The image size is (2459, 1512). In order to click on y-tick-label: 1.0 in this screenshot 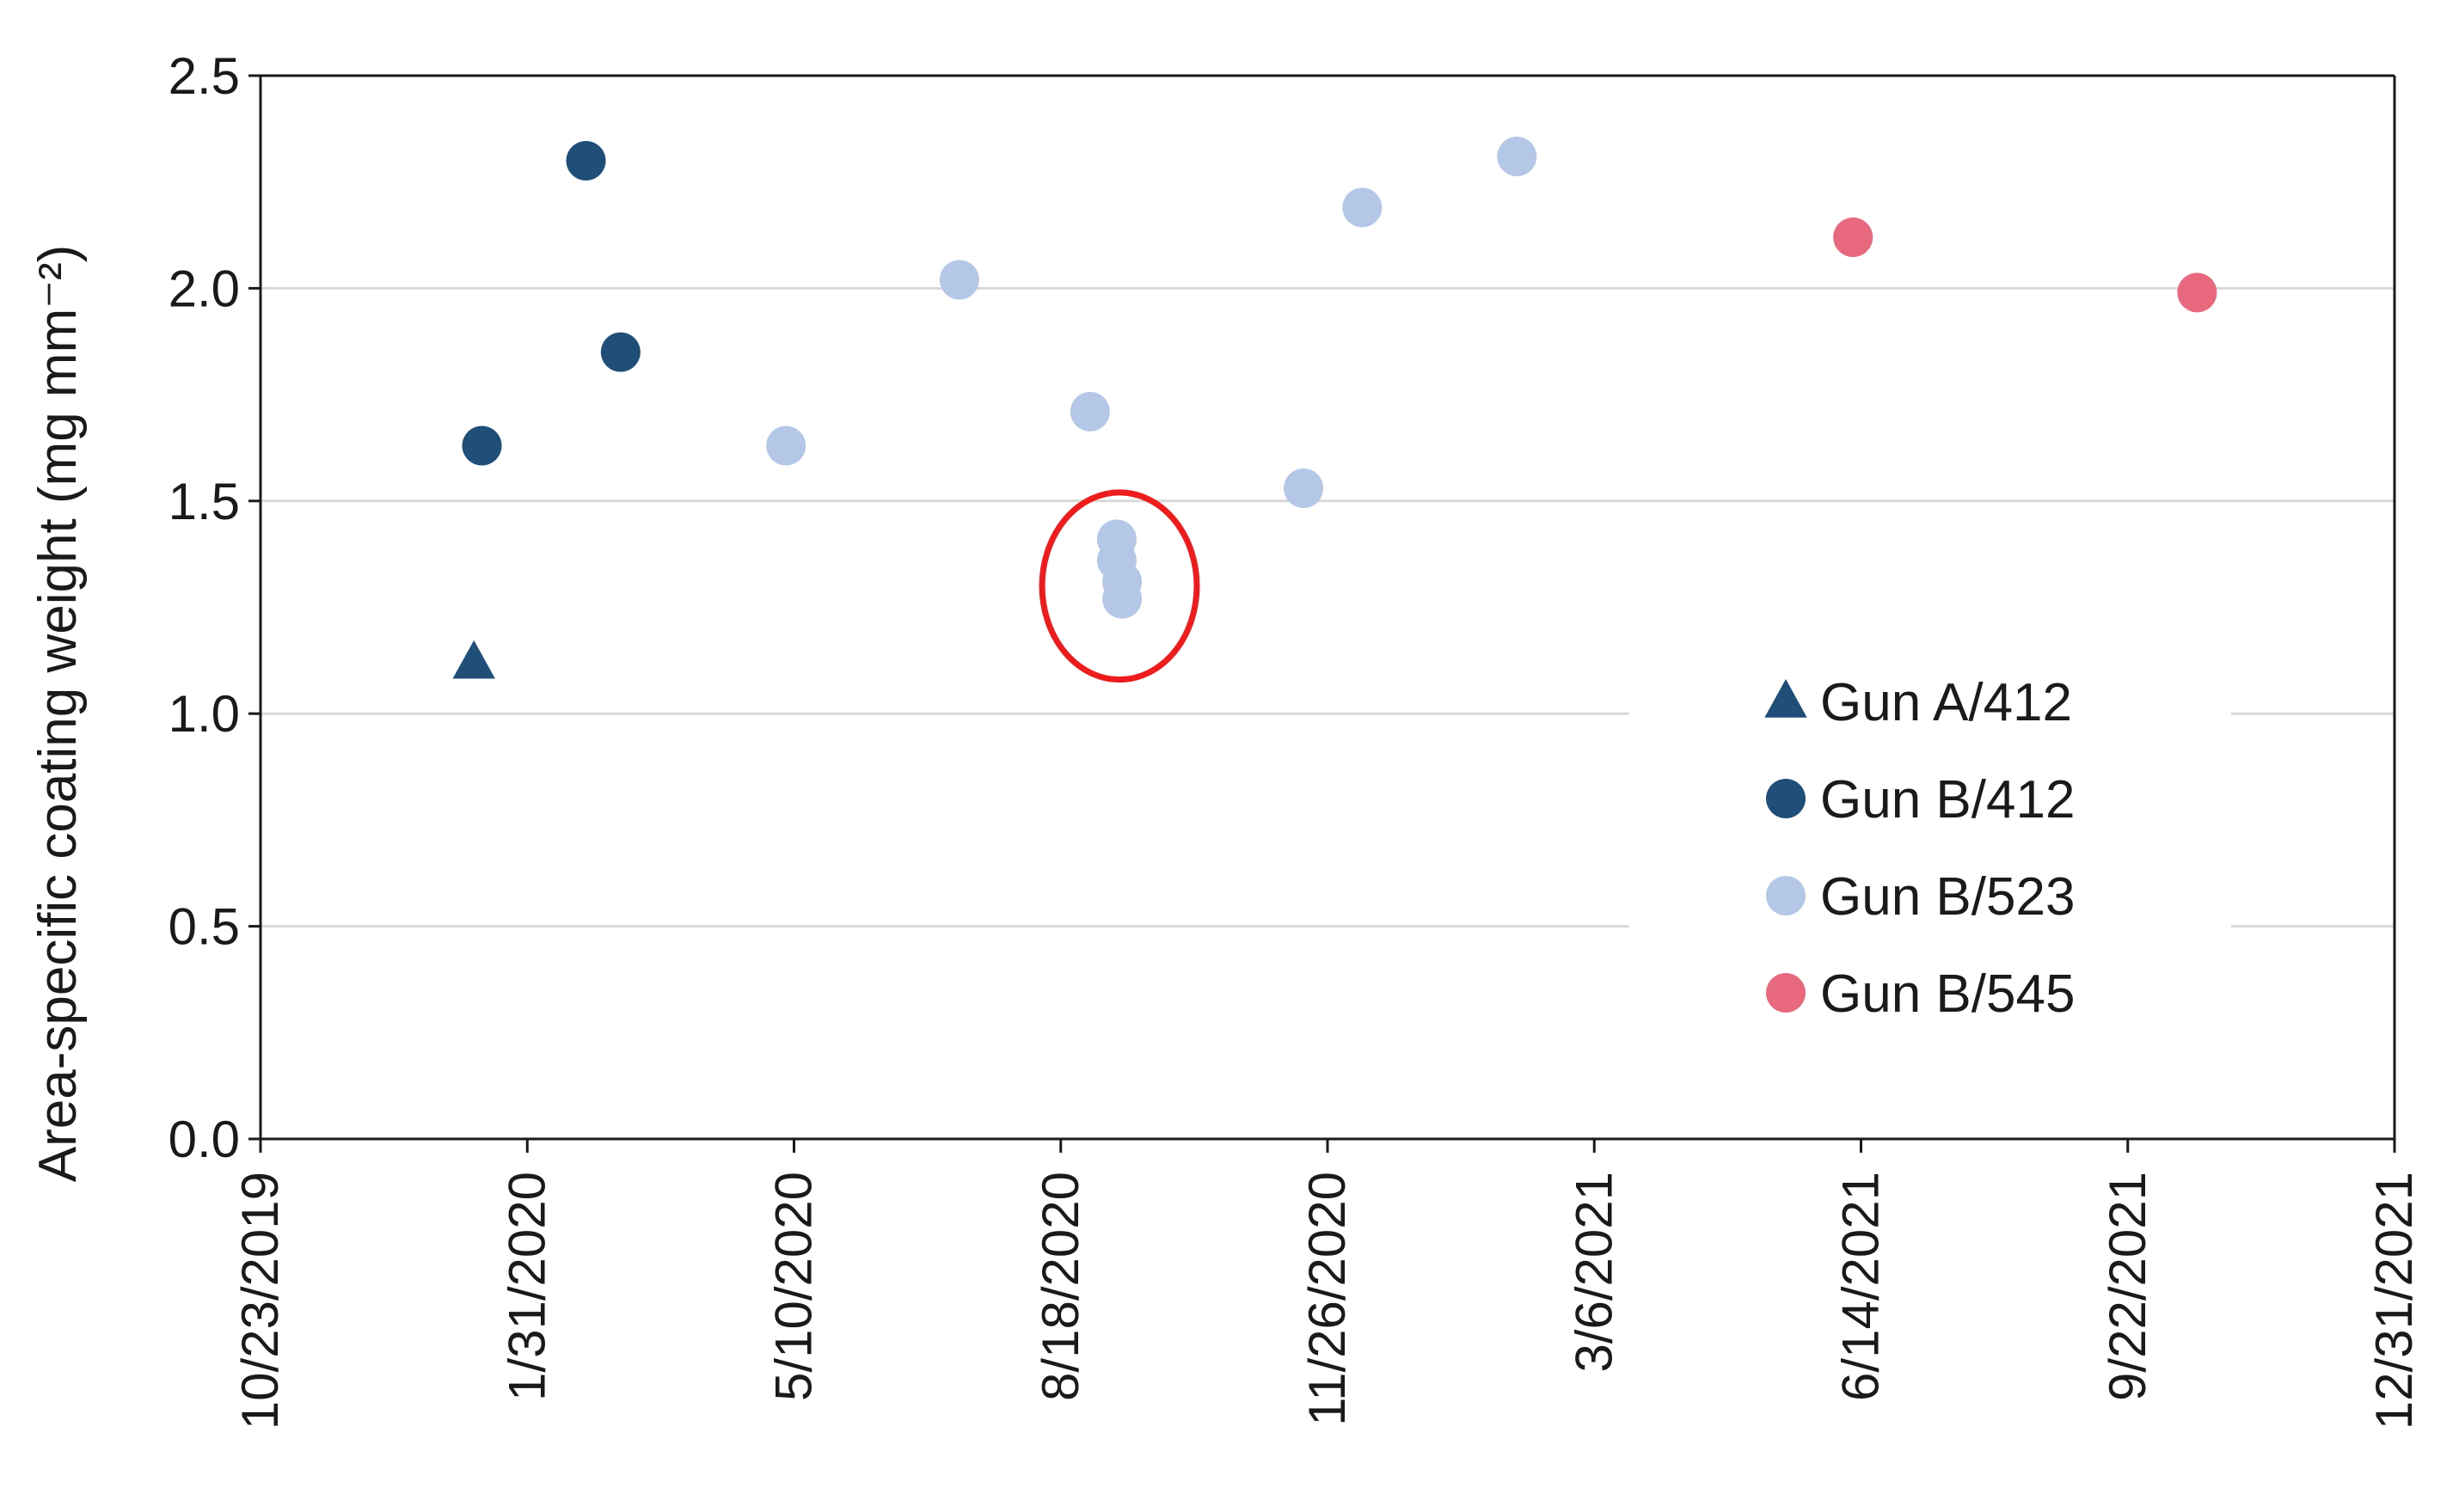, I will do `click(205, 714)`.